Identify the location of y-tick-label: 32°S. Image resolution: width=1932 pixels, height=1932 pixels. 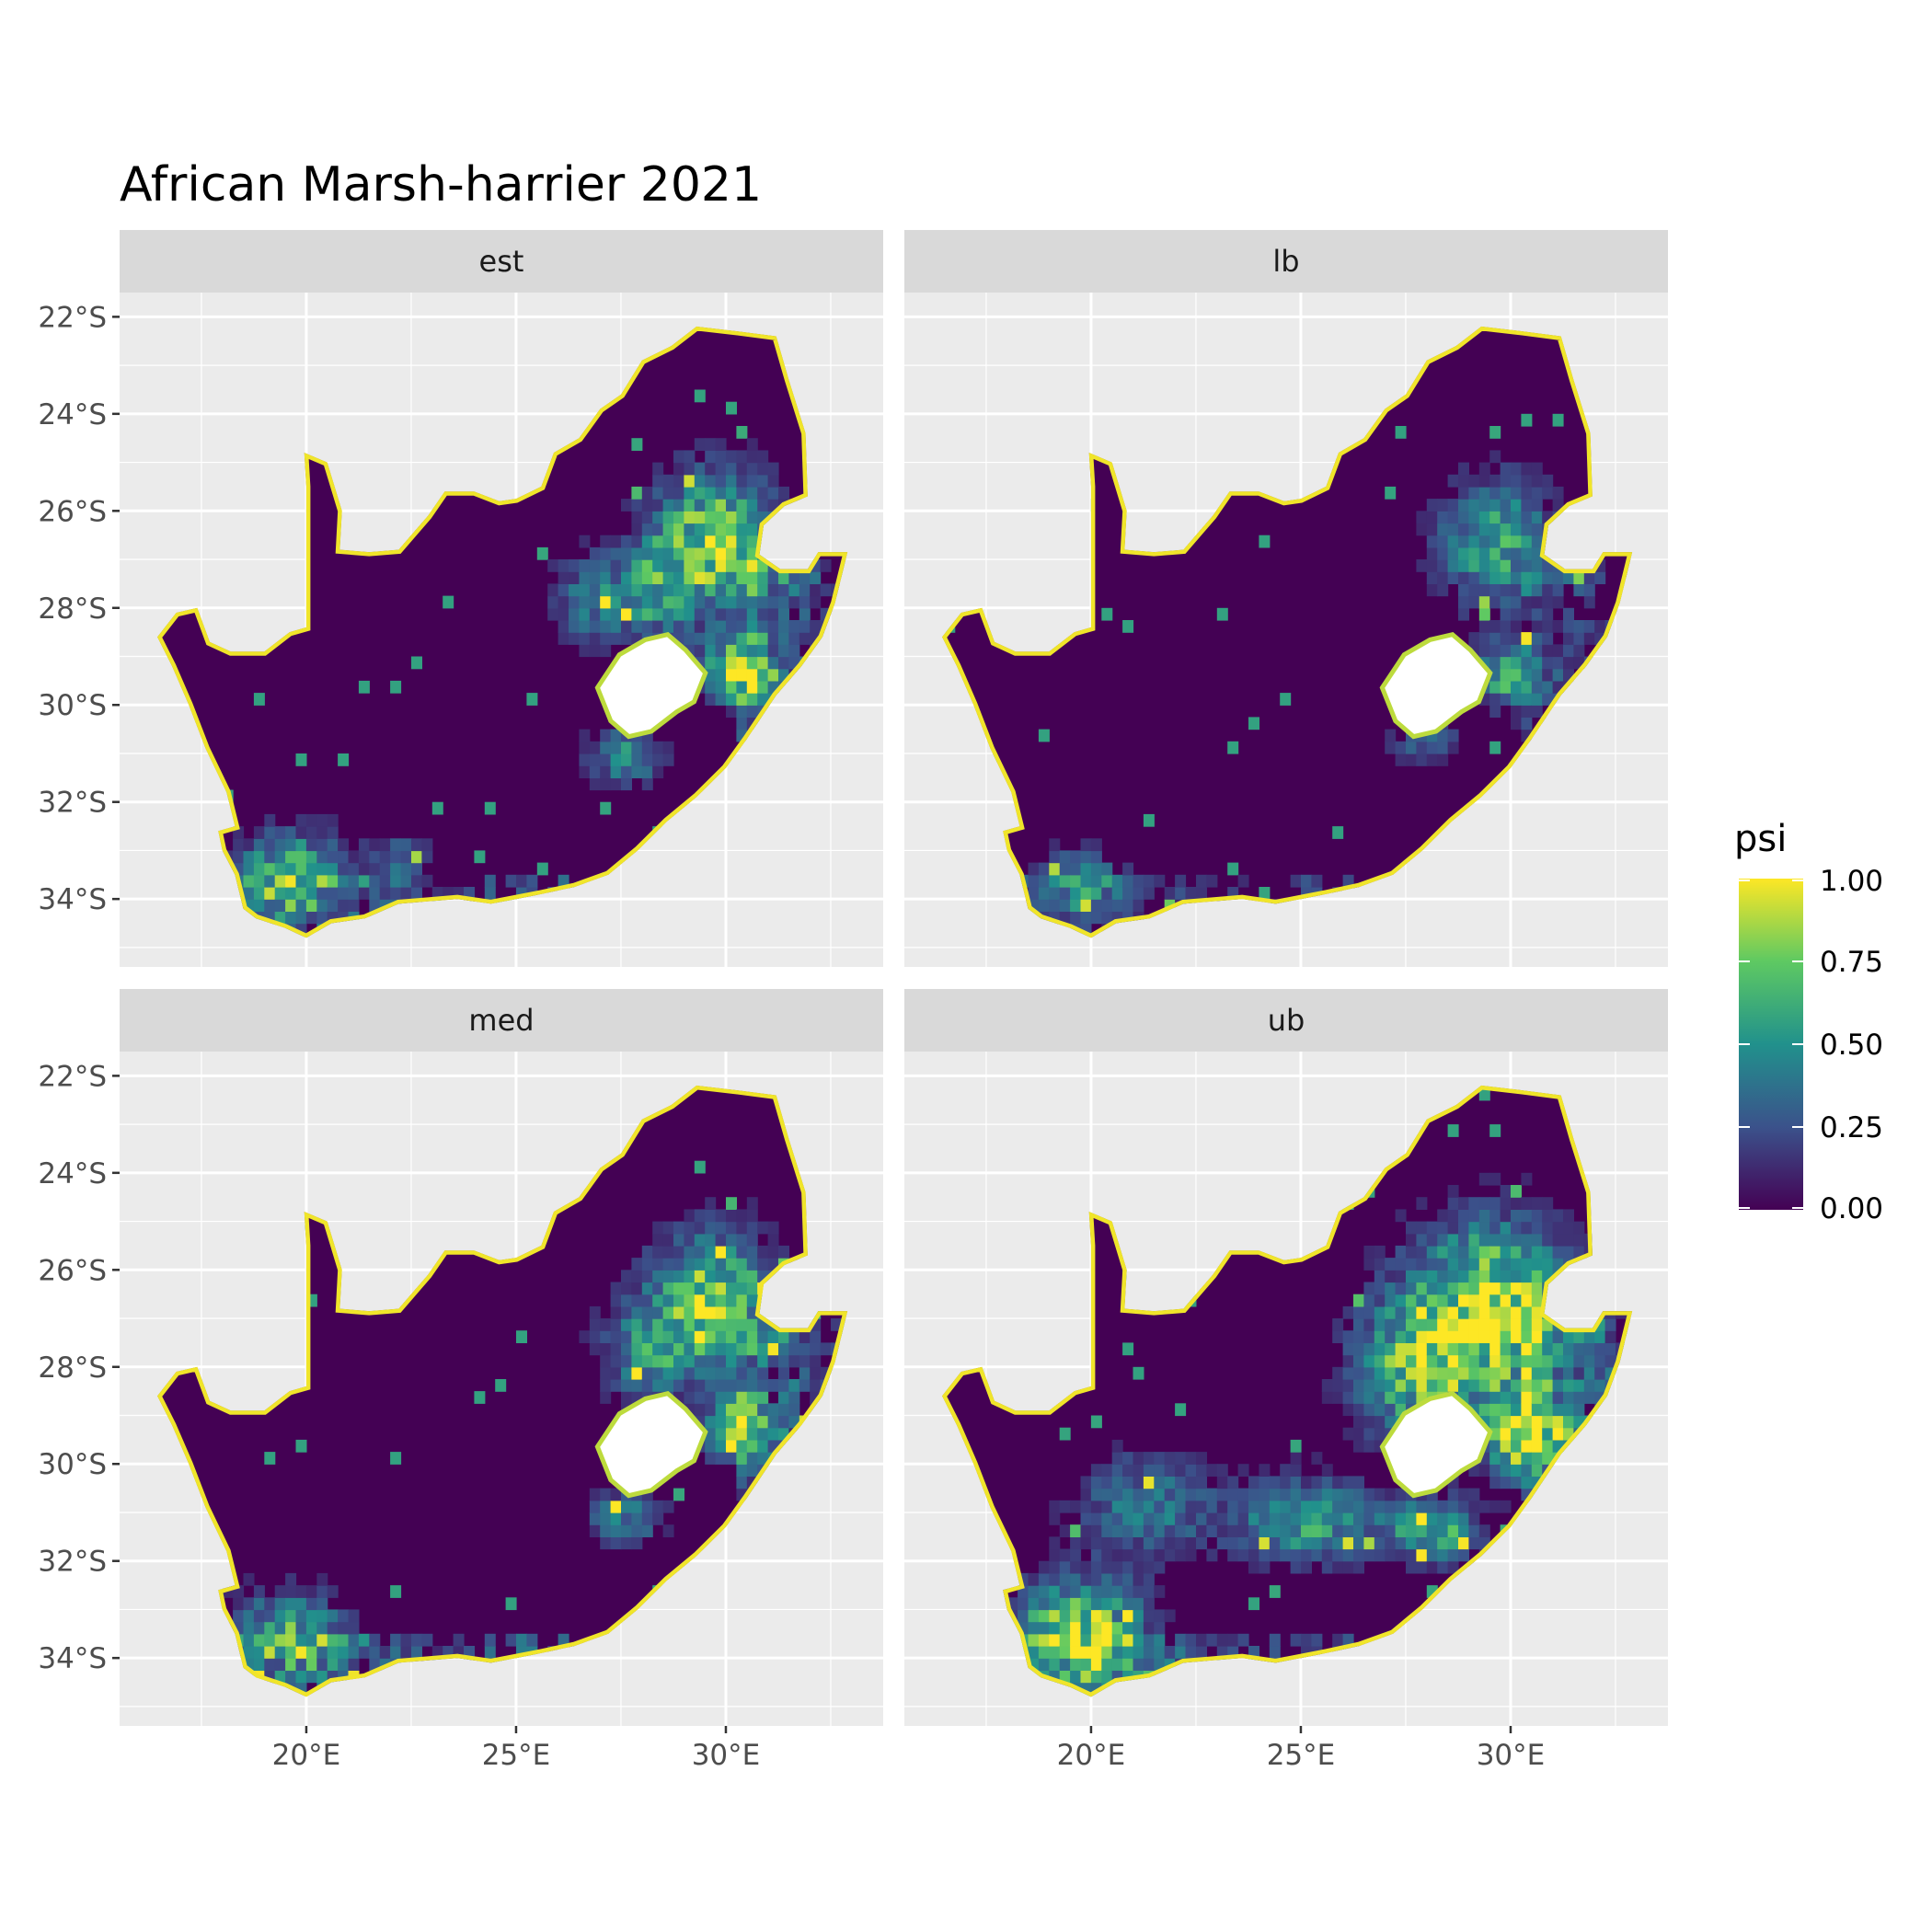
(72, 803).